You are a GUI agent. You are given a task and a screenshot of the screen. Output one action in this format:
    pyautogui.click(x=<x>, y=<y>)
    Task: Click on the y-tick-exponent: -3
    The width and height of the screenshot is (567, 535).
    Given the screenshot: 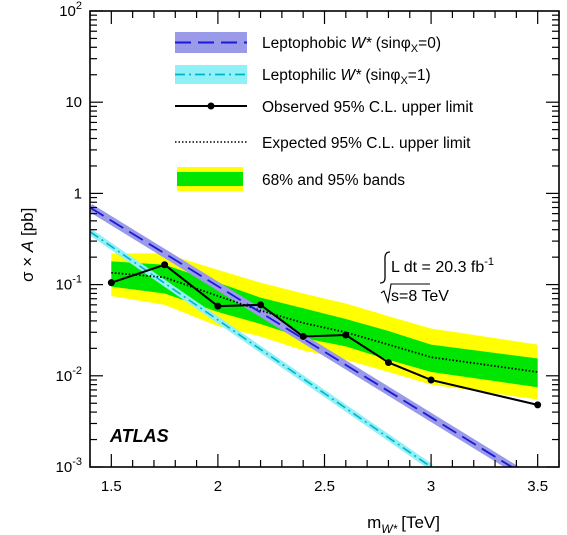 What is the action you would take?
    pyautogui.click(x=77, y=462)
    